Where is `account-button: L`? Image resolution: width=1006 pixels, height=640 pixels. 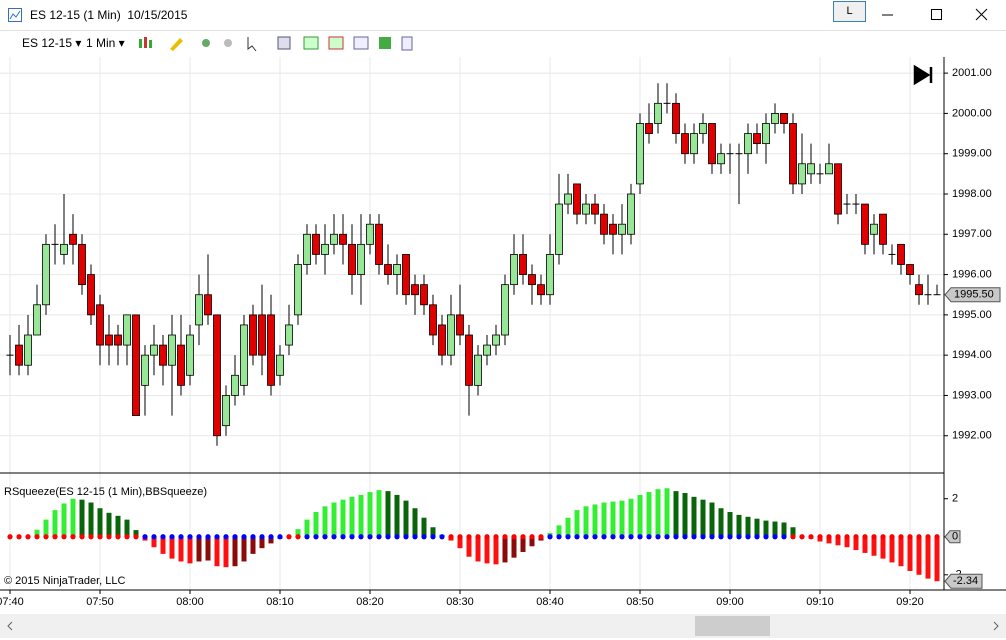
account-button: L is located at coordinates (849, 11).